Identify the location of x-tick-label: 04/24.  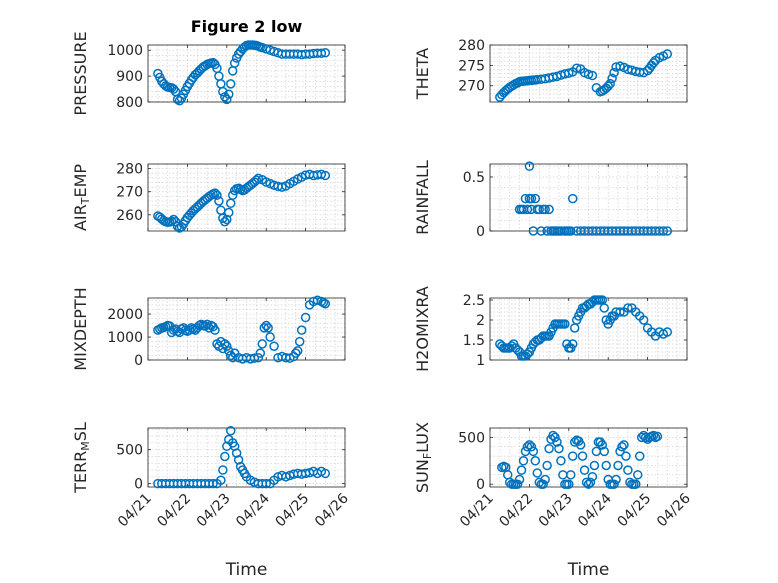
(595, 510).